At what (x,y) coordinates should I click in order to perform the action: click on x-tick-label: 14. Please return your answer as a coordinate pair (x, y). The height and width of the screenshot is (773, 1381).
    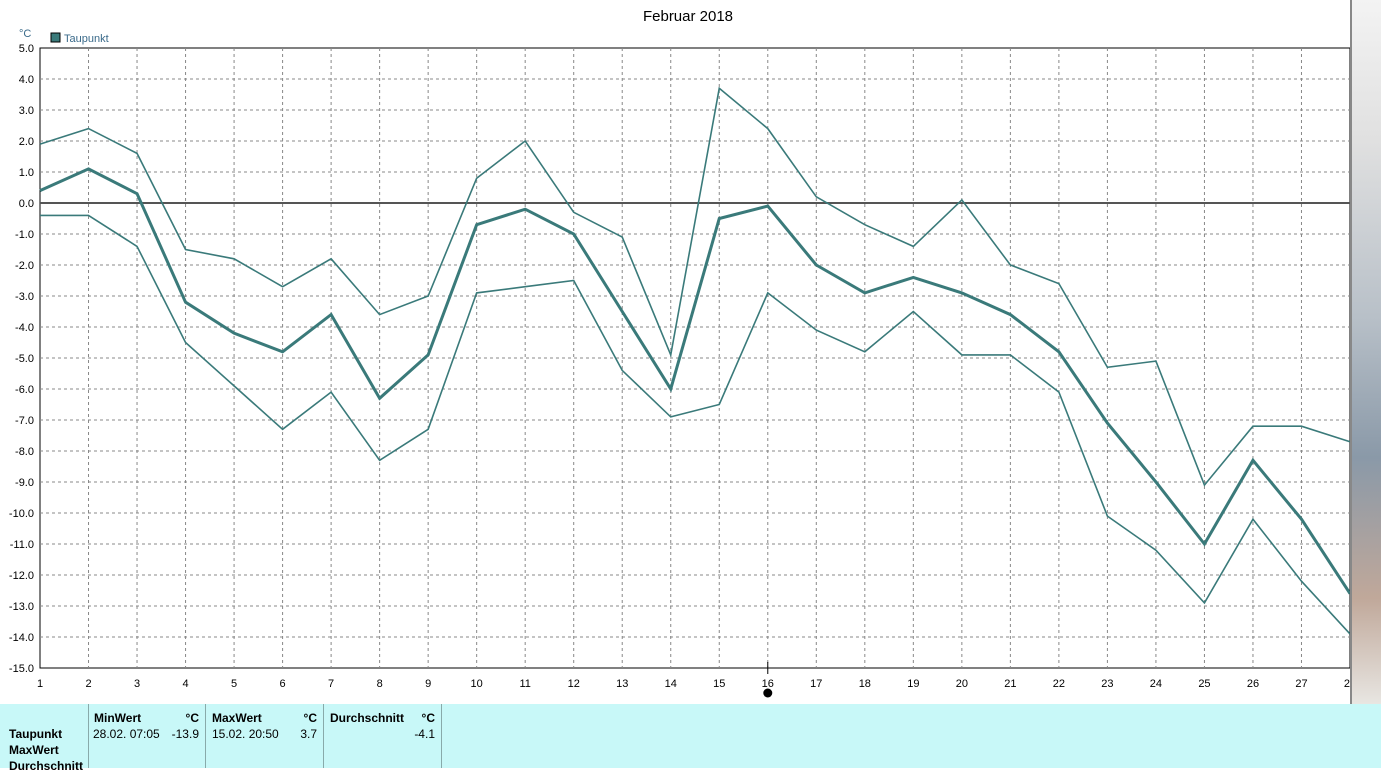
    Looking at the image, I should click on (671, 684).